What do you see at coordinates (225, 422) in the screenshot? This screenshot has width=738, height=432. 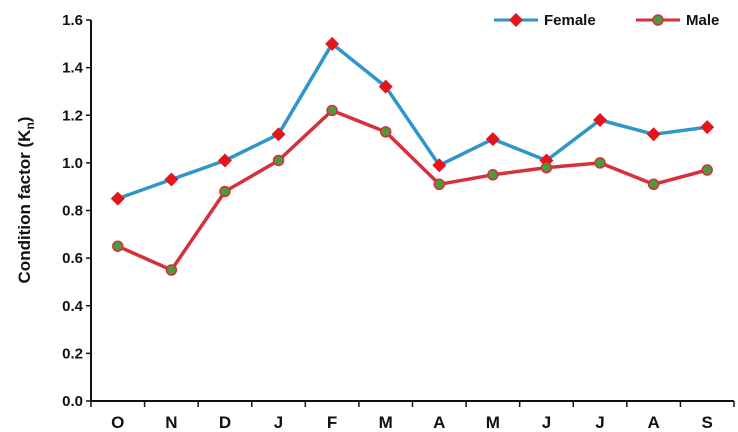 I see `x-tick-label: D` at bounding box center [225, 422].